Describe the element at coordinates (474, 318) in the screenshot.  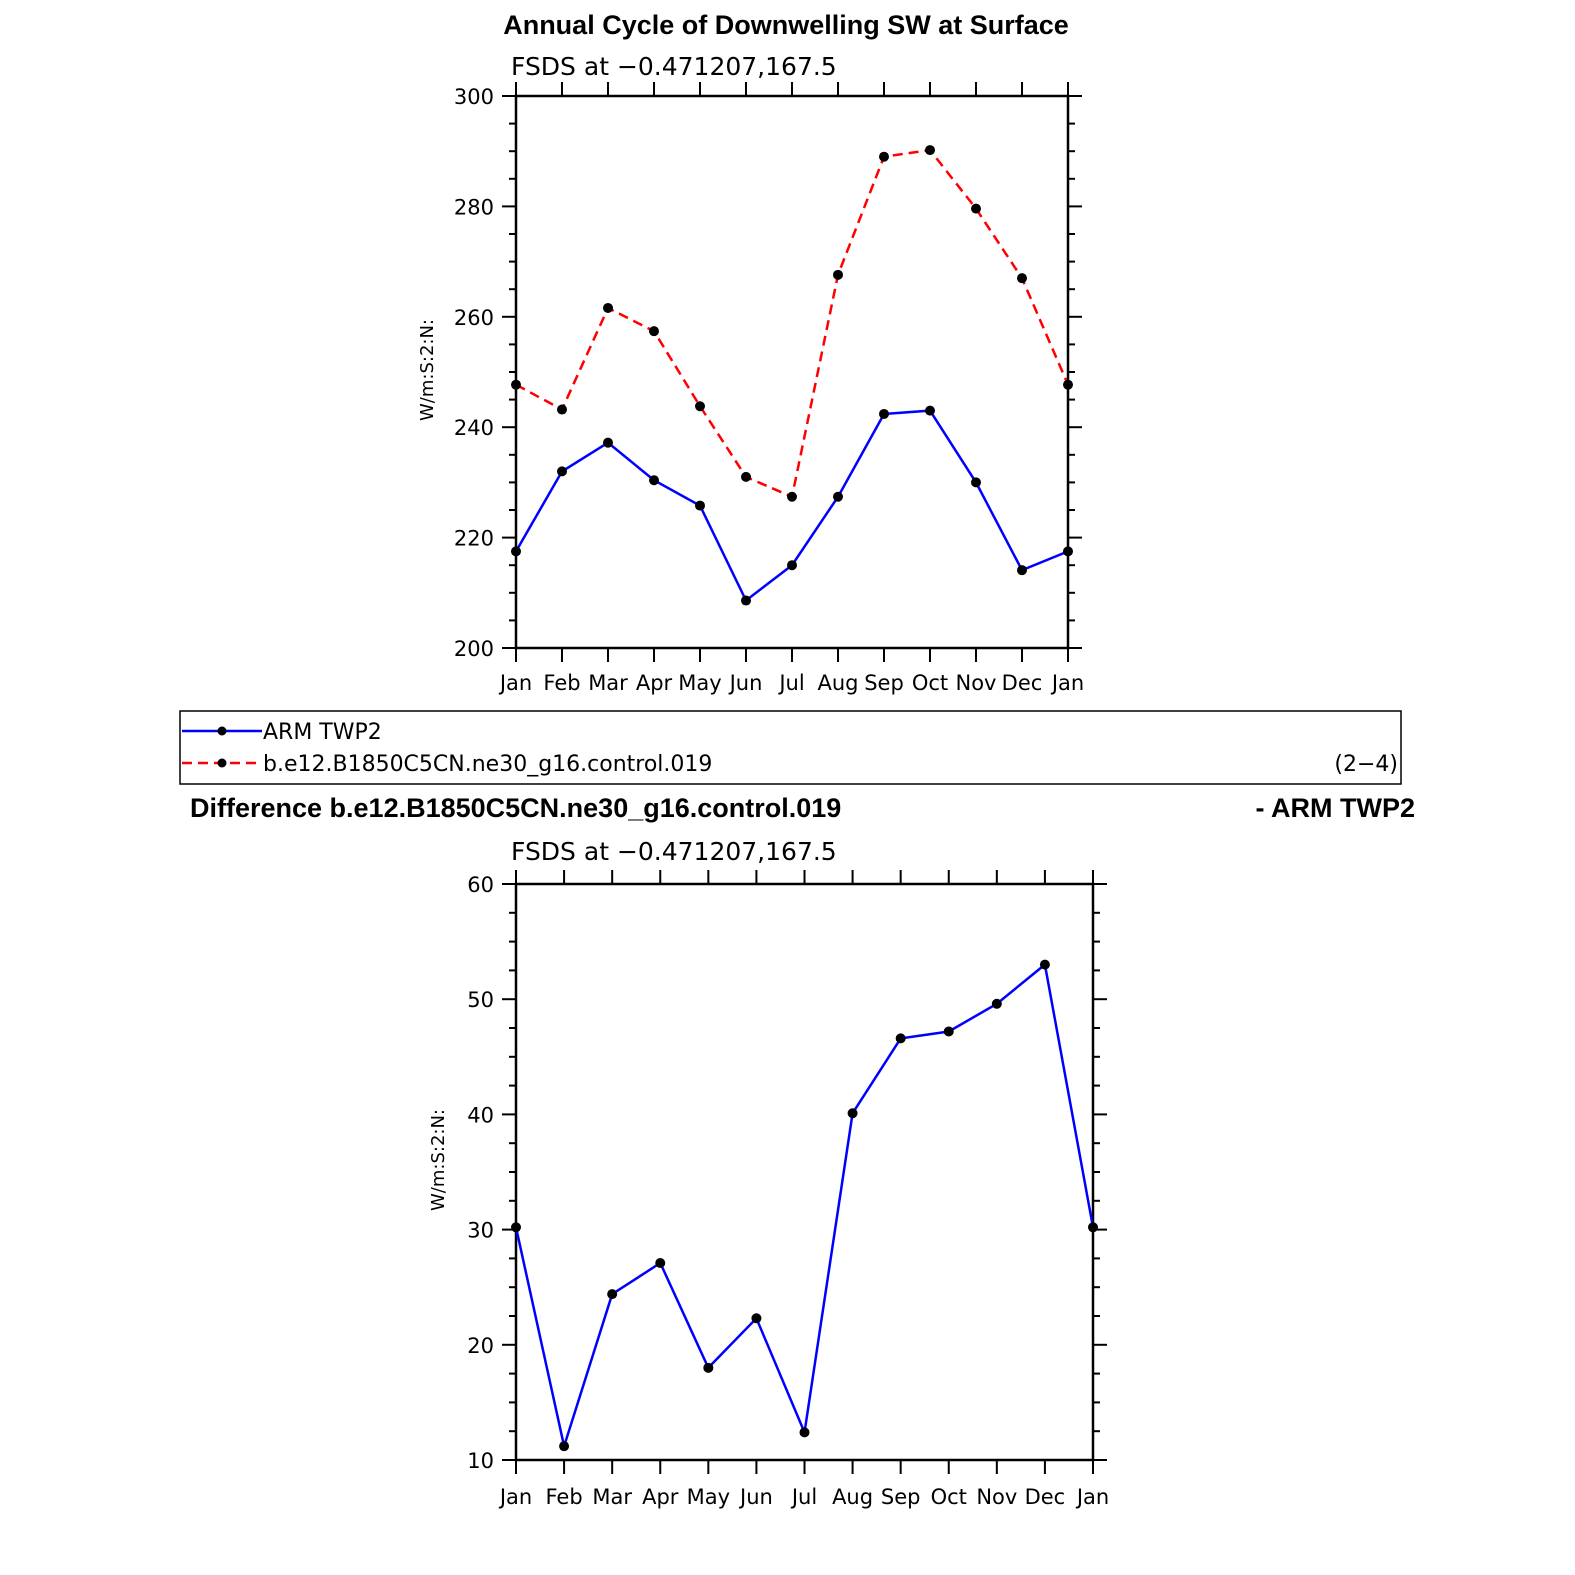
I see `y-tick-label: 260` at that location.